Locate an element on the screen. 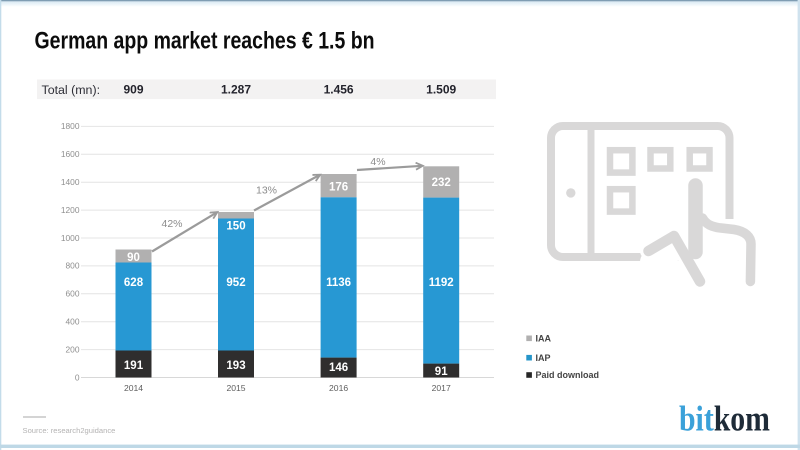  svg-text: 176 is located at coordinates (338, 188).